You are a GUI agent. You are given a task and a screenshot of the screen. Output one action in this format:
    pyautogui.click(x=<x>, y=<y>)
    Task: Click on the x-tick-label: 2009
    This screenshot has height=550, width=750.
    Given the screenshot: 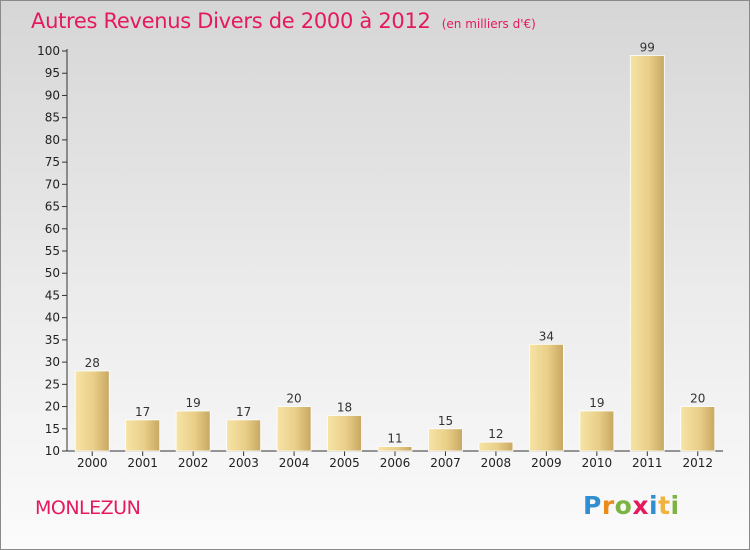 What is the action you would take?
    pyautogui.click(x=546, y=463)
    